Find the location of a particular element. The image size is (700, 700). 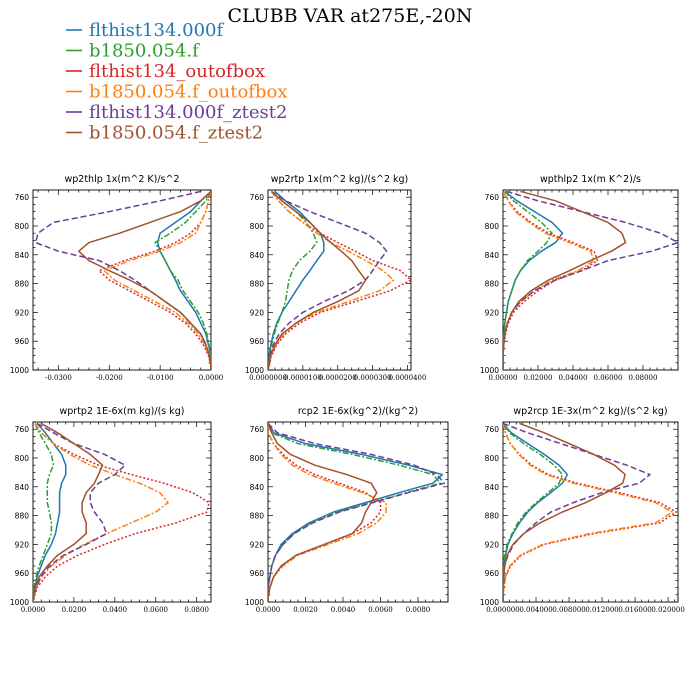

x-tick-label: 0.0080 is located at coordinates (418, 610).